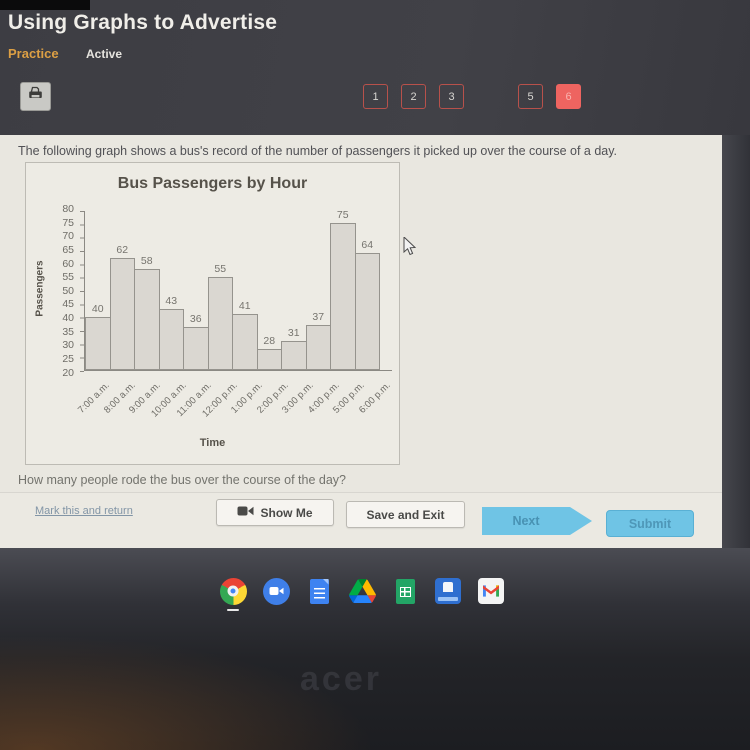 This screenshot has width=750, height=750. What do you see at coordinates (293, 332) in the screenshot?
I see `bar-value-label: 31` at bounding box center [293, 332].